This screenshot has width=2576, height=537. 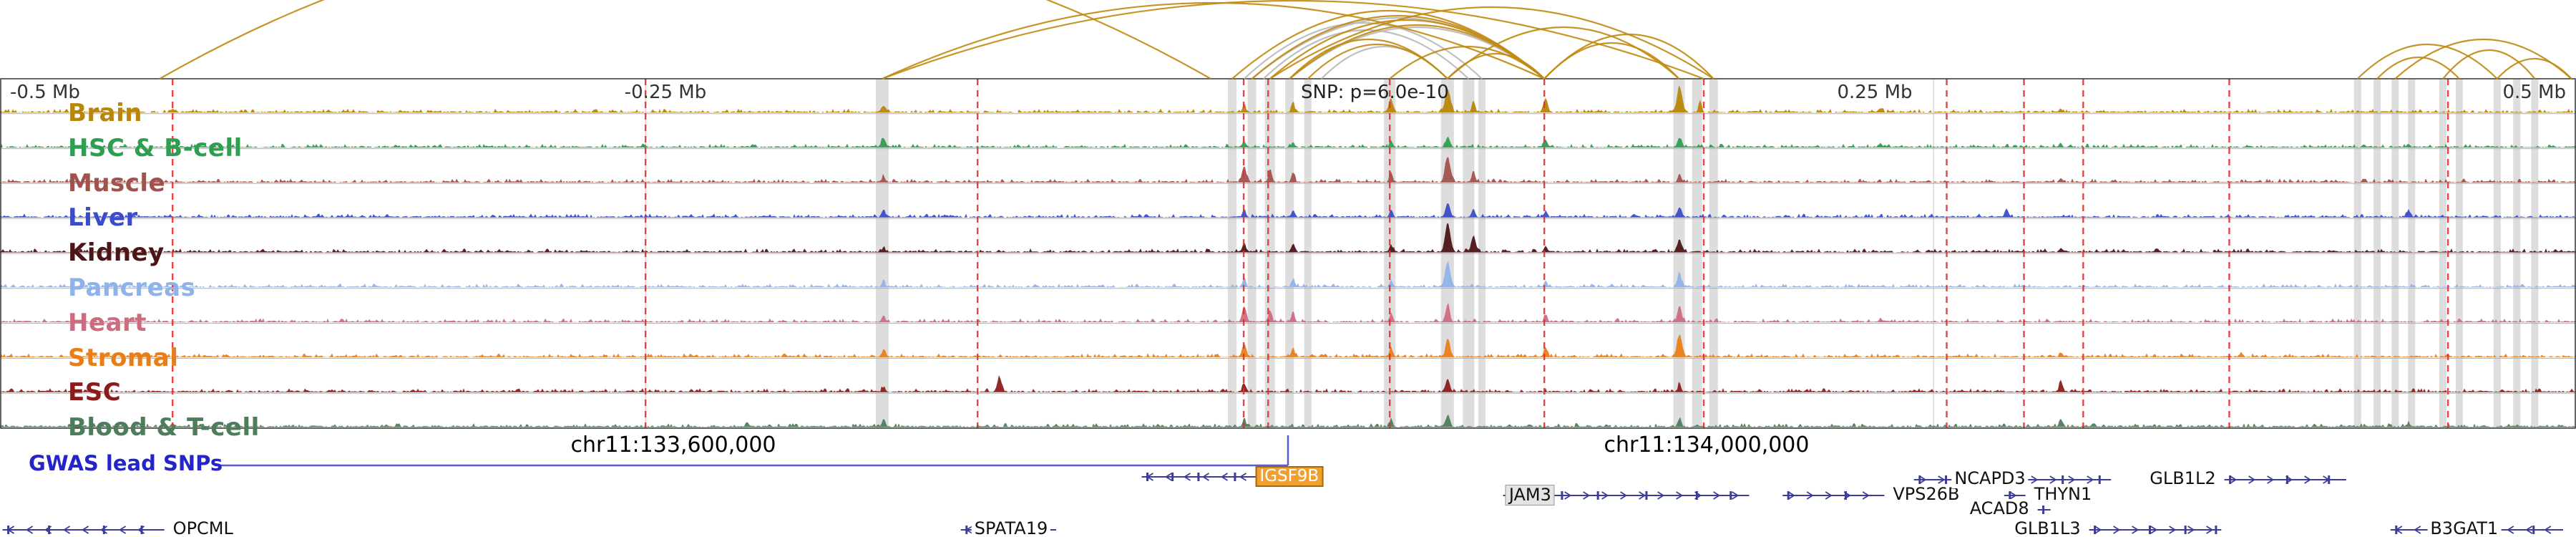 What do you see at coordinates (1875, 92) in the screenshot?
I see `scale-label-right: 0.25 Mb` at bounding box center [1875, 92].